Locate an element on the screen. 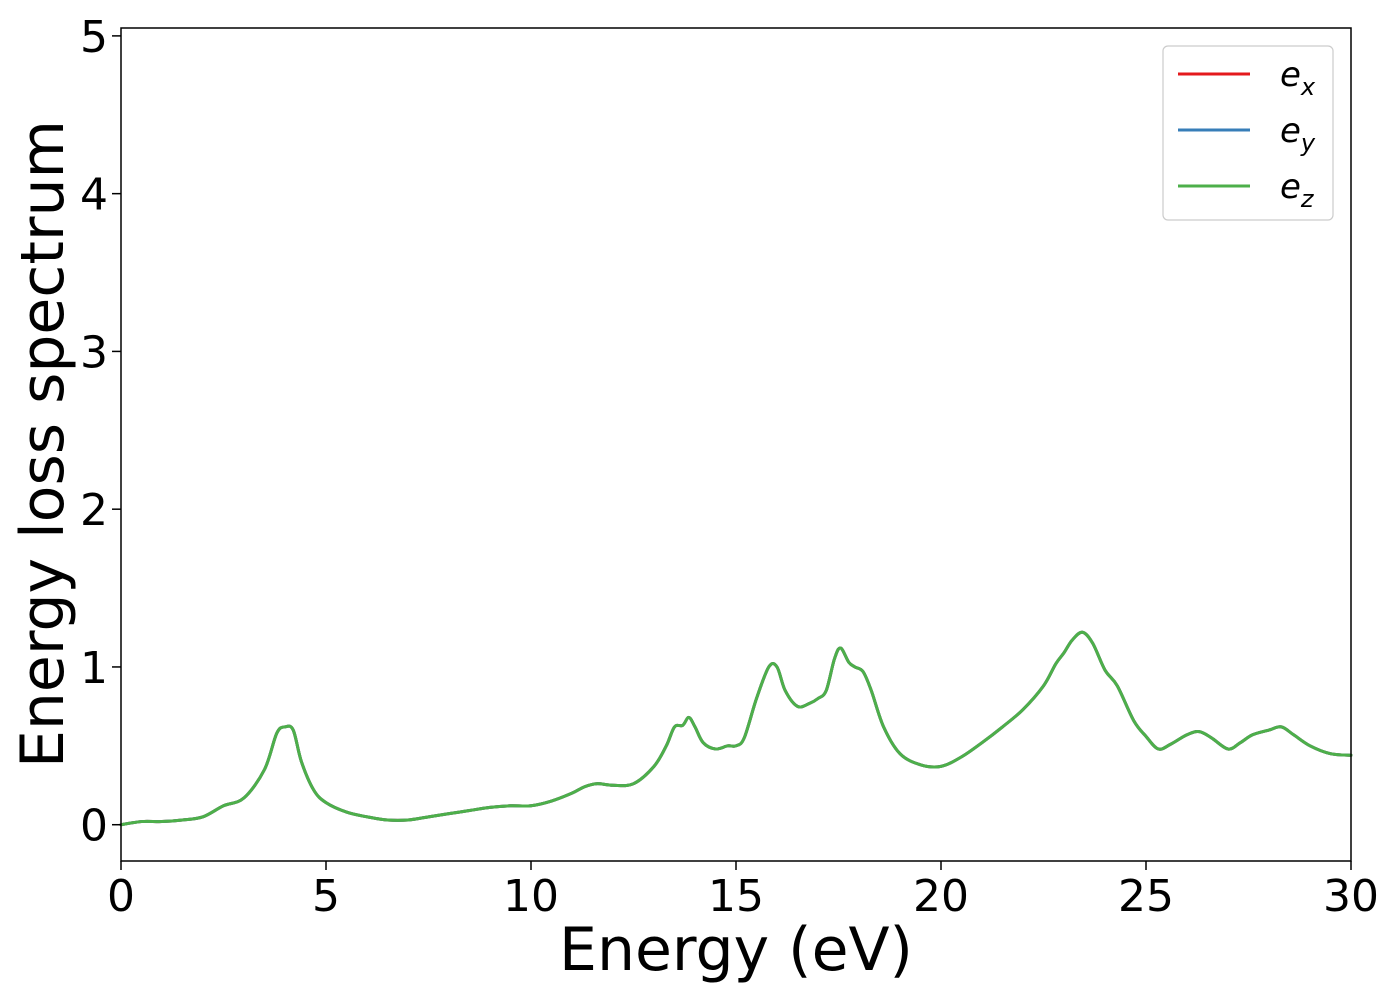 Image resolution: width=1400 pixels, height=1000 pixels. legend-box is located at coordinates (1248, 133).